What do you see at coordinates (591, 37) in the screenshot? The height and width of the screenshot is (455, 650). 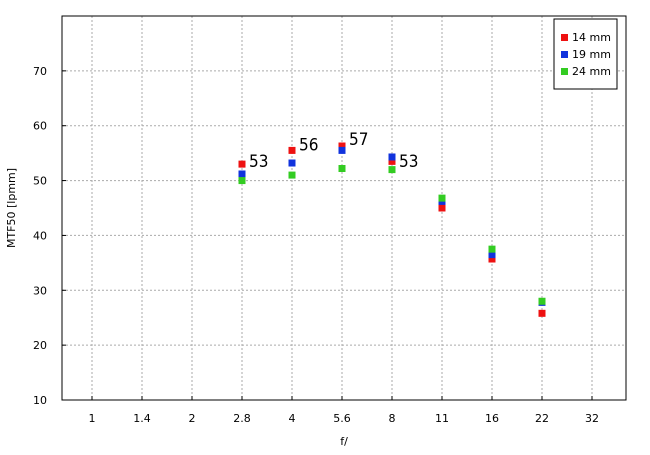 I see `legend-entry: 14 mm` at bounding box center [591, 37].